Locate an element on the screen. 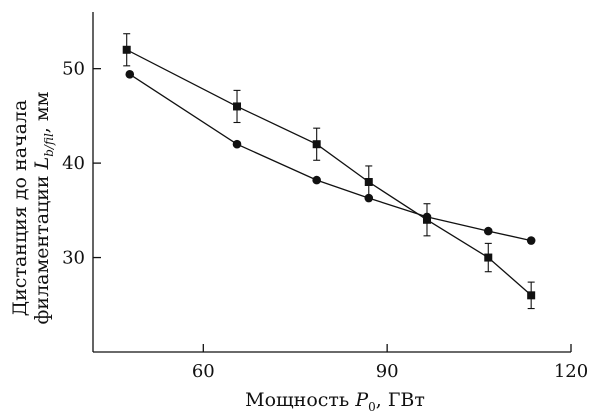 This screenshot has width=597, height=413. x-axis-title: Мощность P0, ГВт is located at coordinates (335, 401).